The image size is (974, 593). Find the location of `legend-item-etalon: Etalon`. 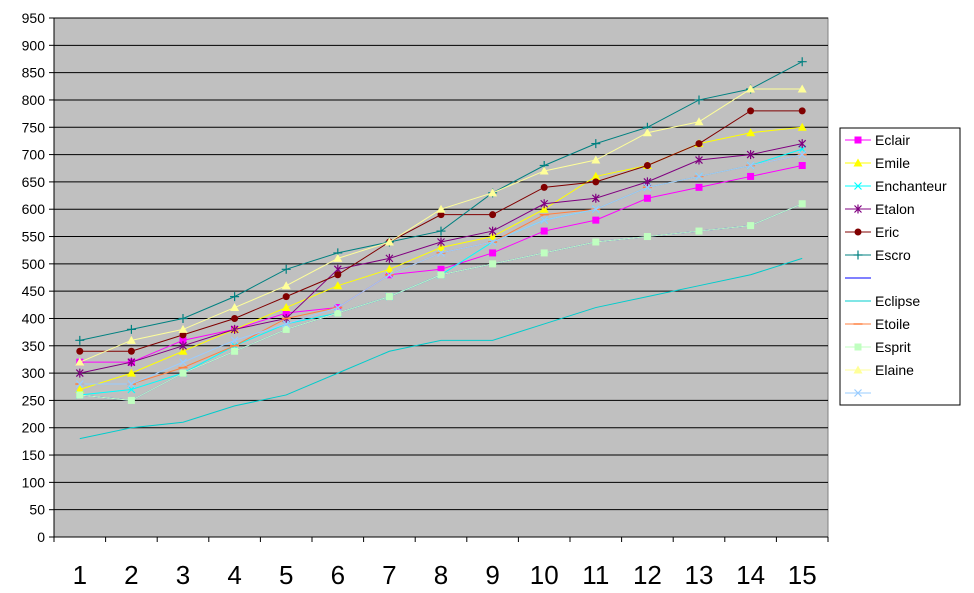

legend-item-etalon: Etalon is located at coordinates (880, 209).